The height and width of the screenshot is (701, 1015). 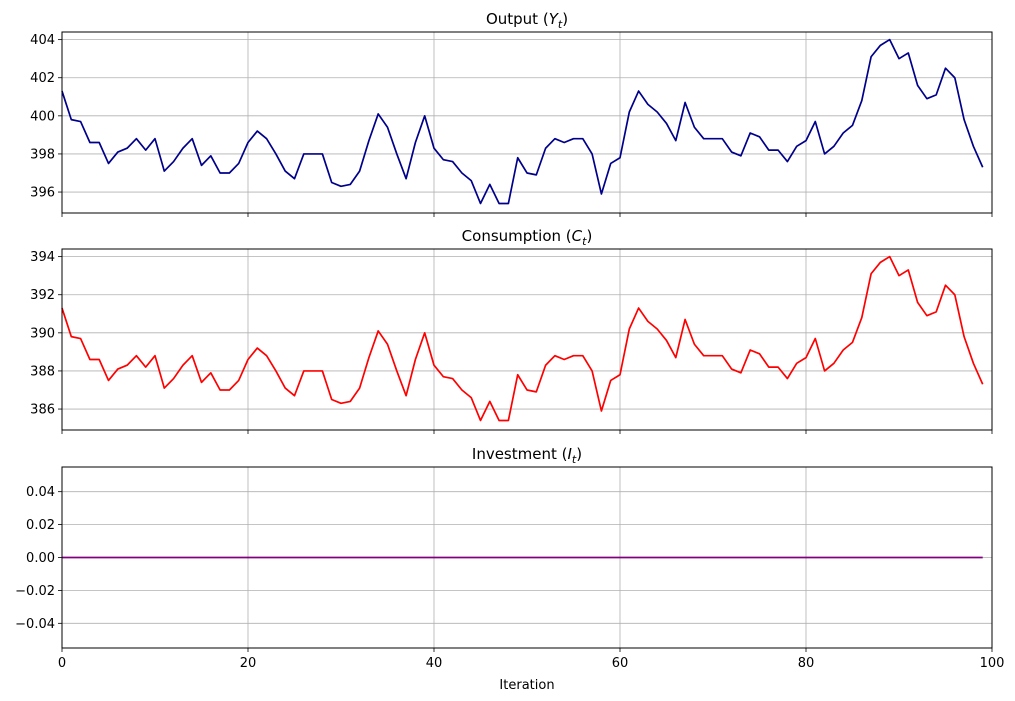 What do you see at coordinates (565, 19) in the screenshot?
I see `output-title-close: )` at bounding box center [565, 19].